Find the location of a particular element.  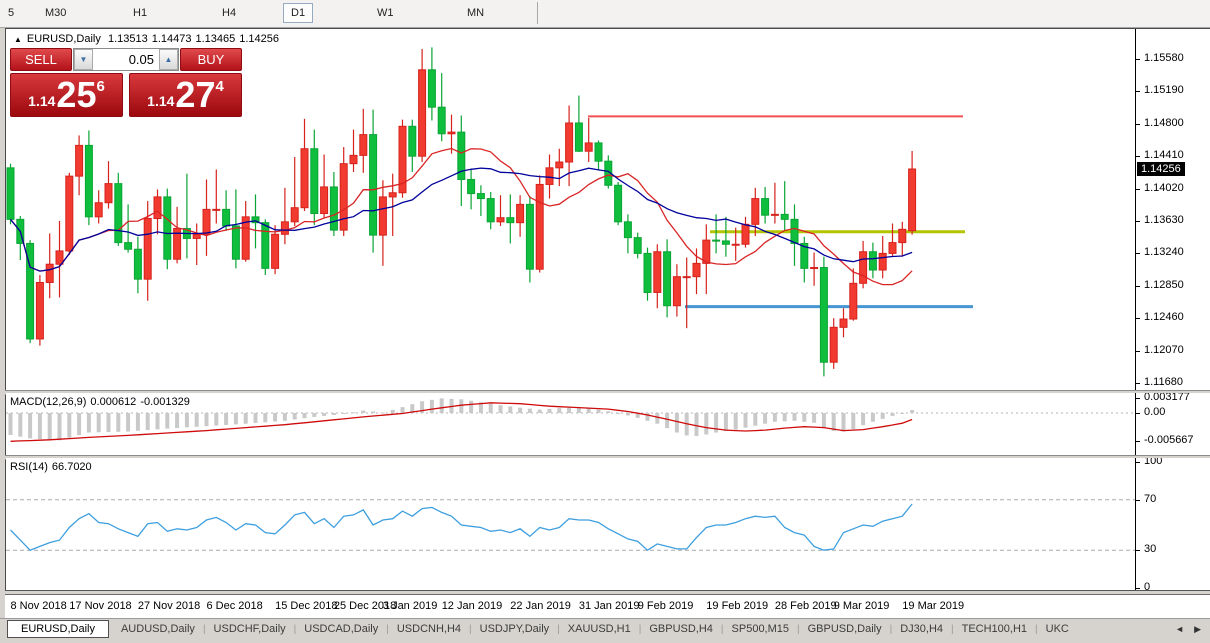

macd-value-signal: -0.001329 is located at coordinates (165, 402).